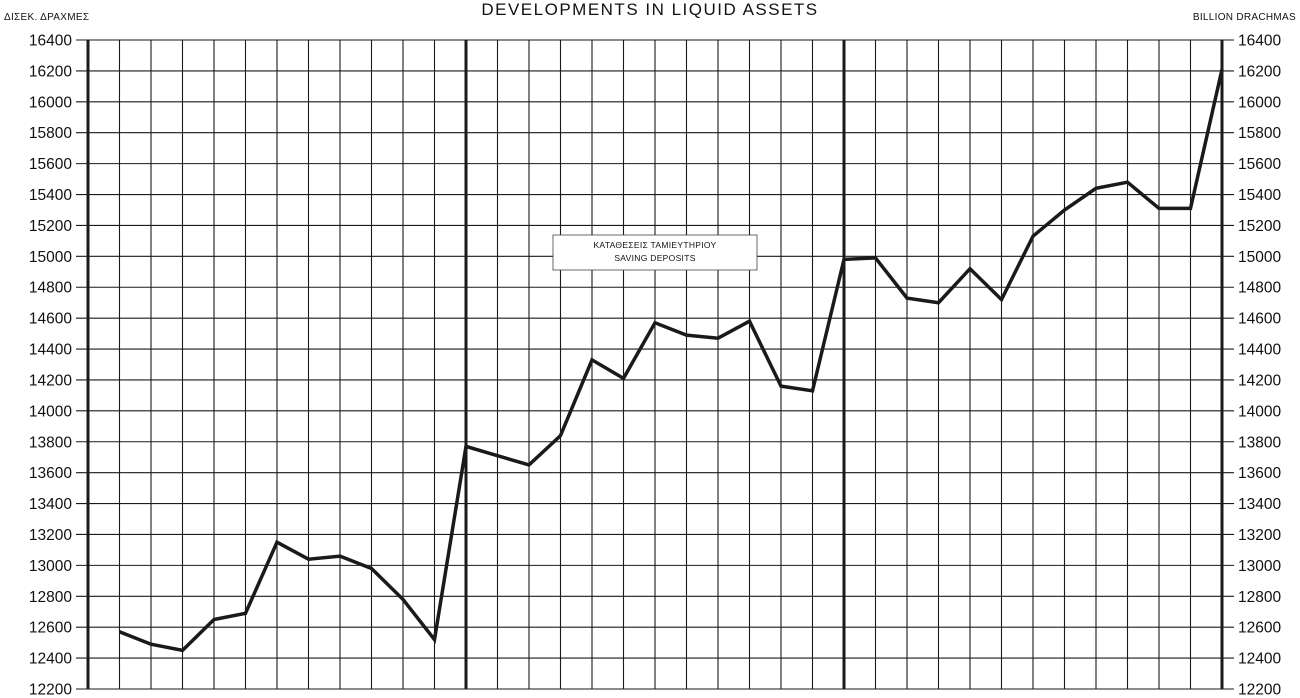 This screenshot has width=1300, height=698. Describe the element at coordinates (1259, 380) in the screenshot. I see `y-tick-label-right: 14200` at that location.